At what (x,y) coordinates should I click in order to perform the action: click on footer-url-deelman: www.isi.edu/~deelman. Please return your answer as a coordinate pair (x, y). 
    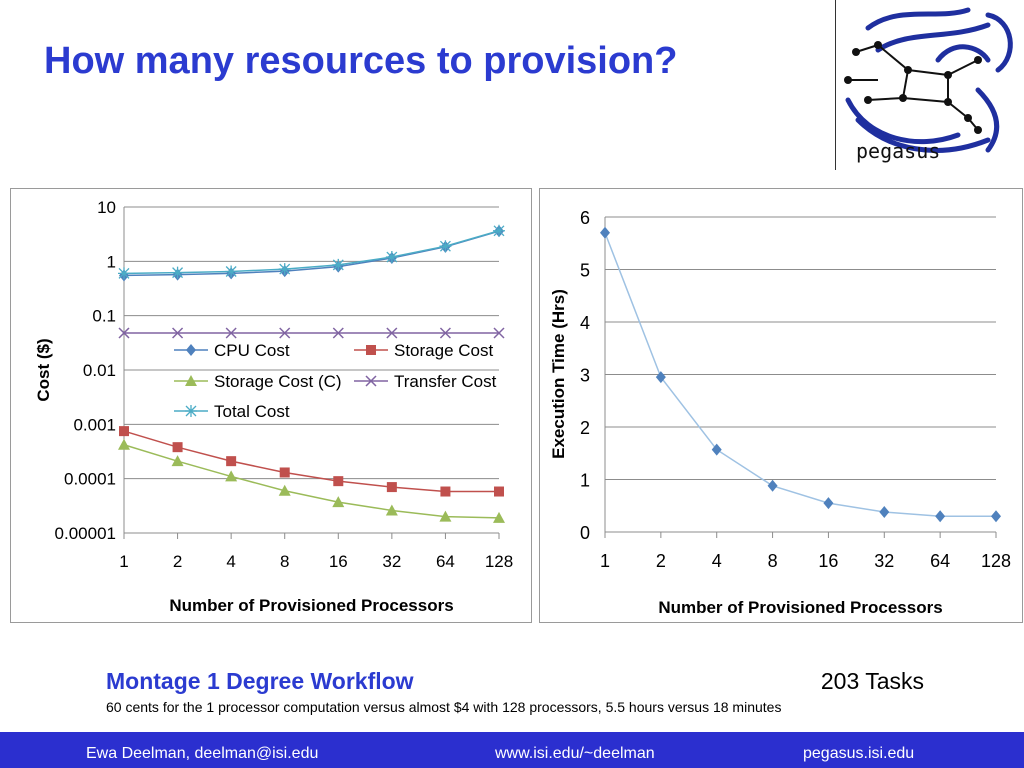
    Looking at the image, I should click on (575, 753).